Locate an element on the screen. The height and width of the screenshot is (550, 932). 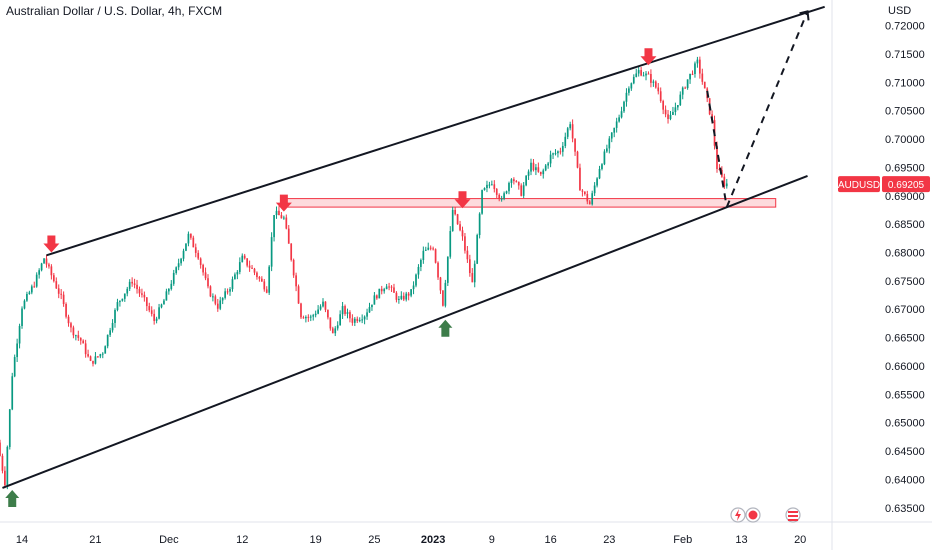
x-tick-label: 2023 is located at coordinates (433, 540).